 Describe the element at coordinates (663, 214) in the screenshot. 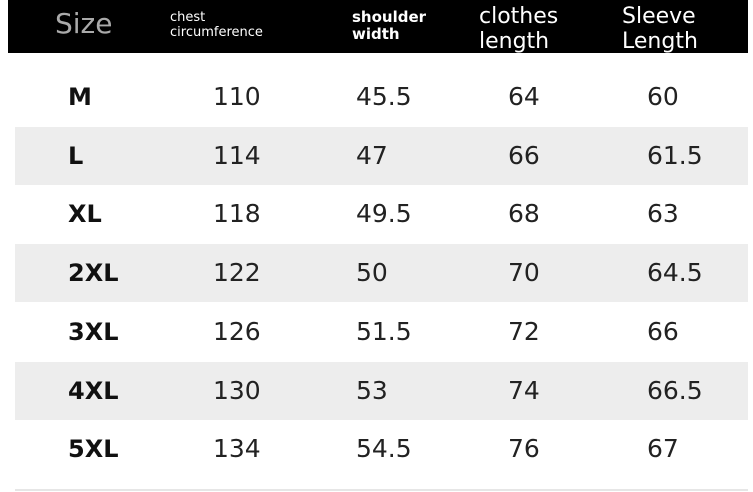

I see `value-cell: 63` at that location.